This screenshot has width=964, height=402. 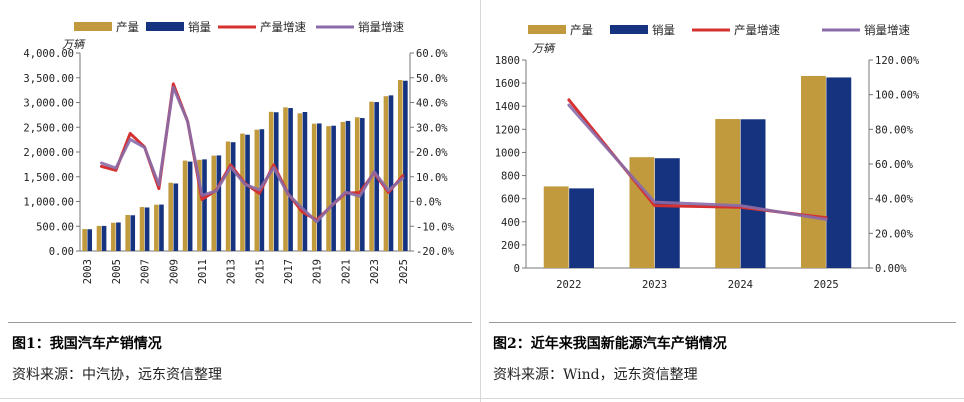 I want to click on y-left-tick-label: 600, so click(x=510, y=200).